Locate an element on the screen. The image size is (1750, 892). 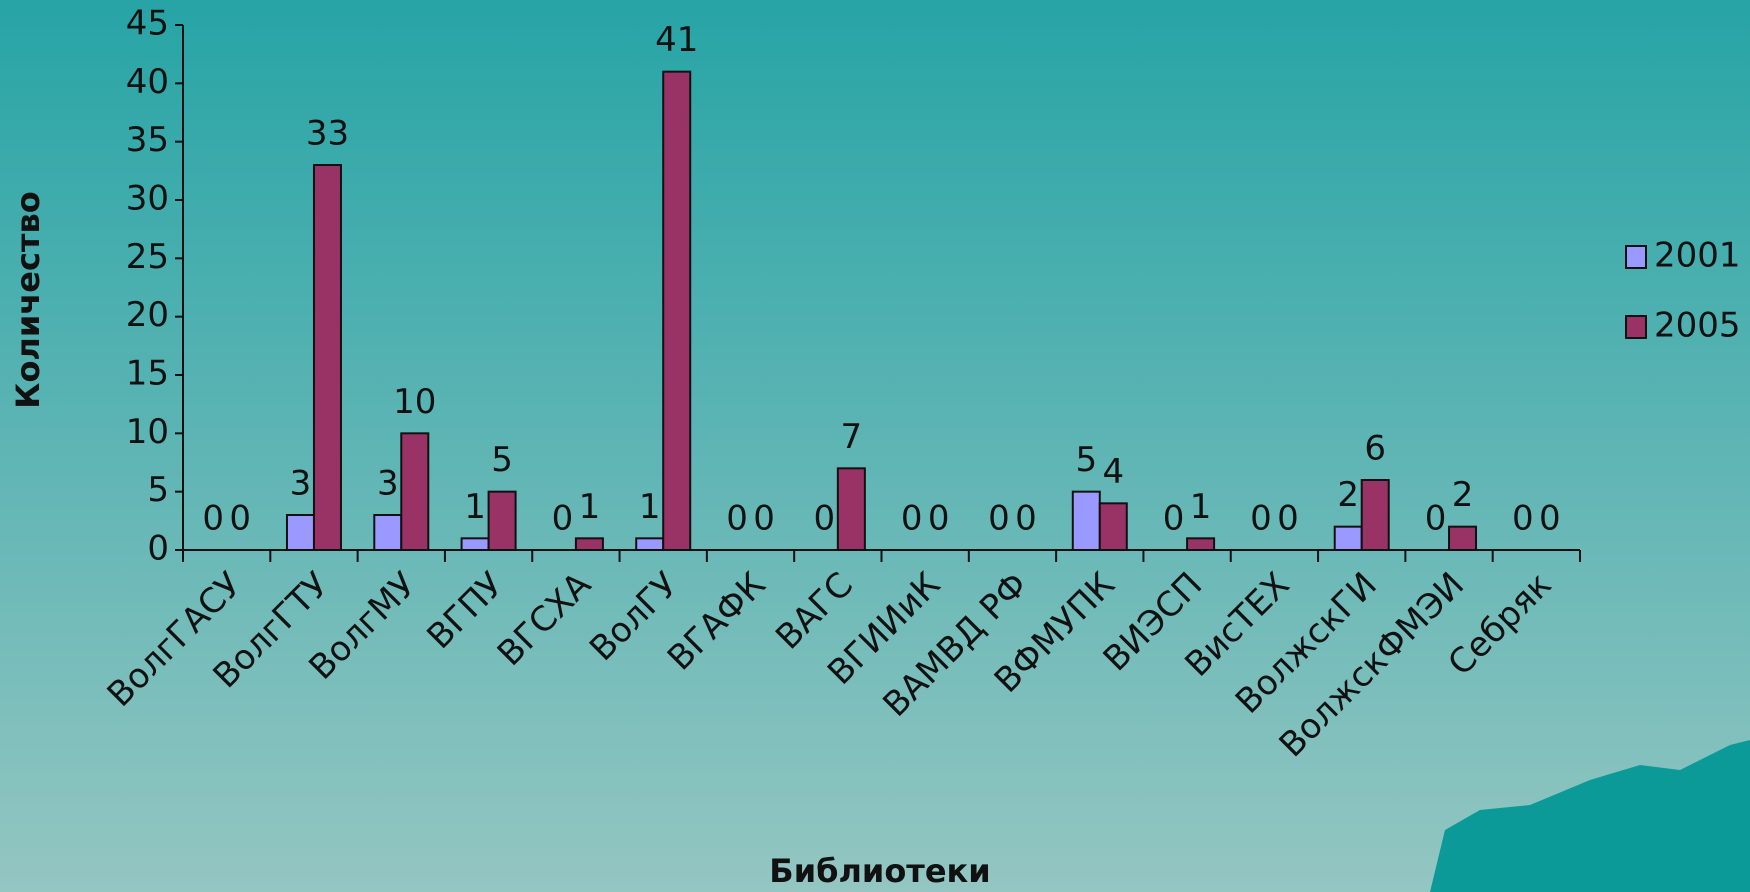
decoration is located at coordinates (1590, 816).